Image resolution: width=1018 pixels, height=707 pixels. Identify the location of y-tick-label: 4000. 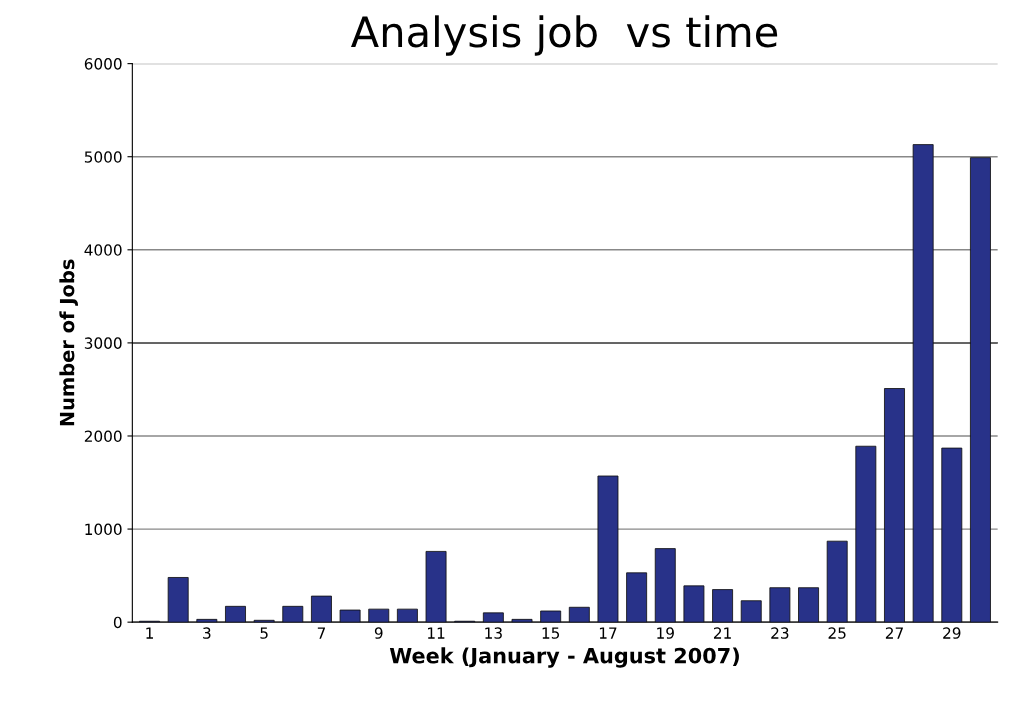
(103, 250).